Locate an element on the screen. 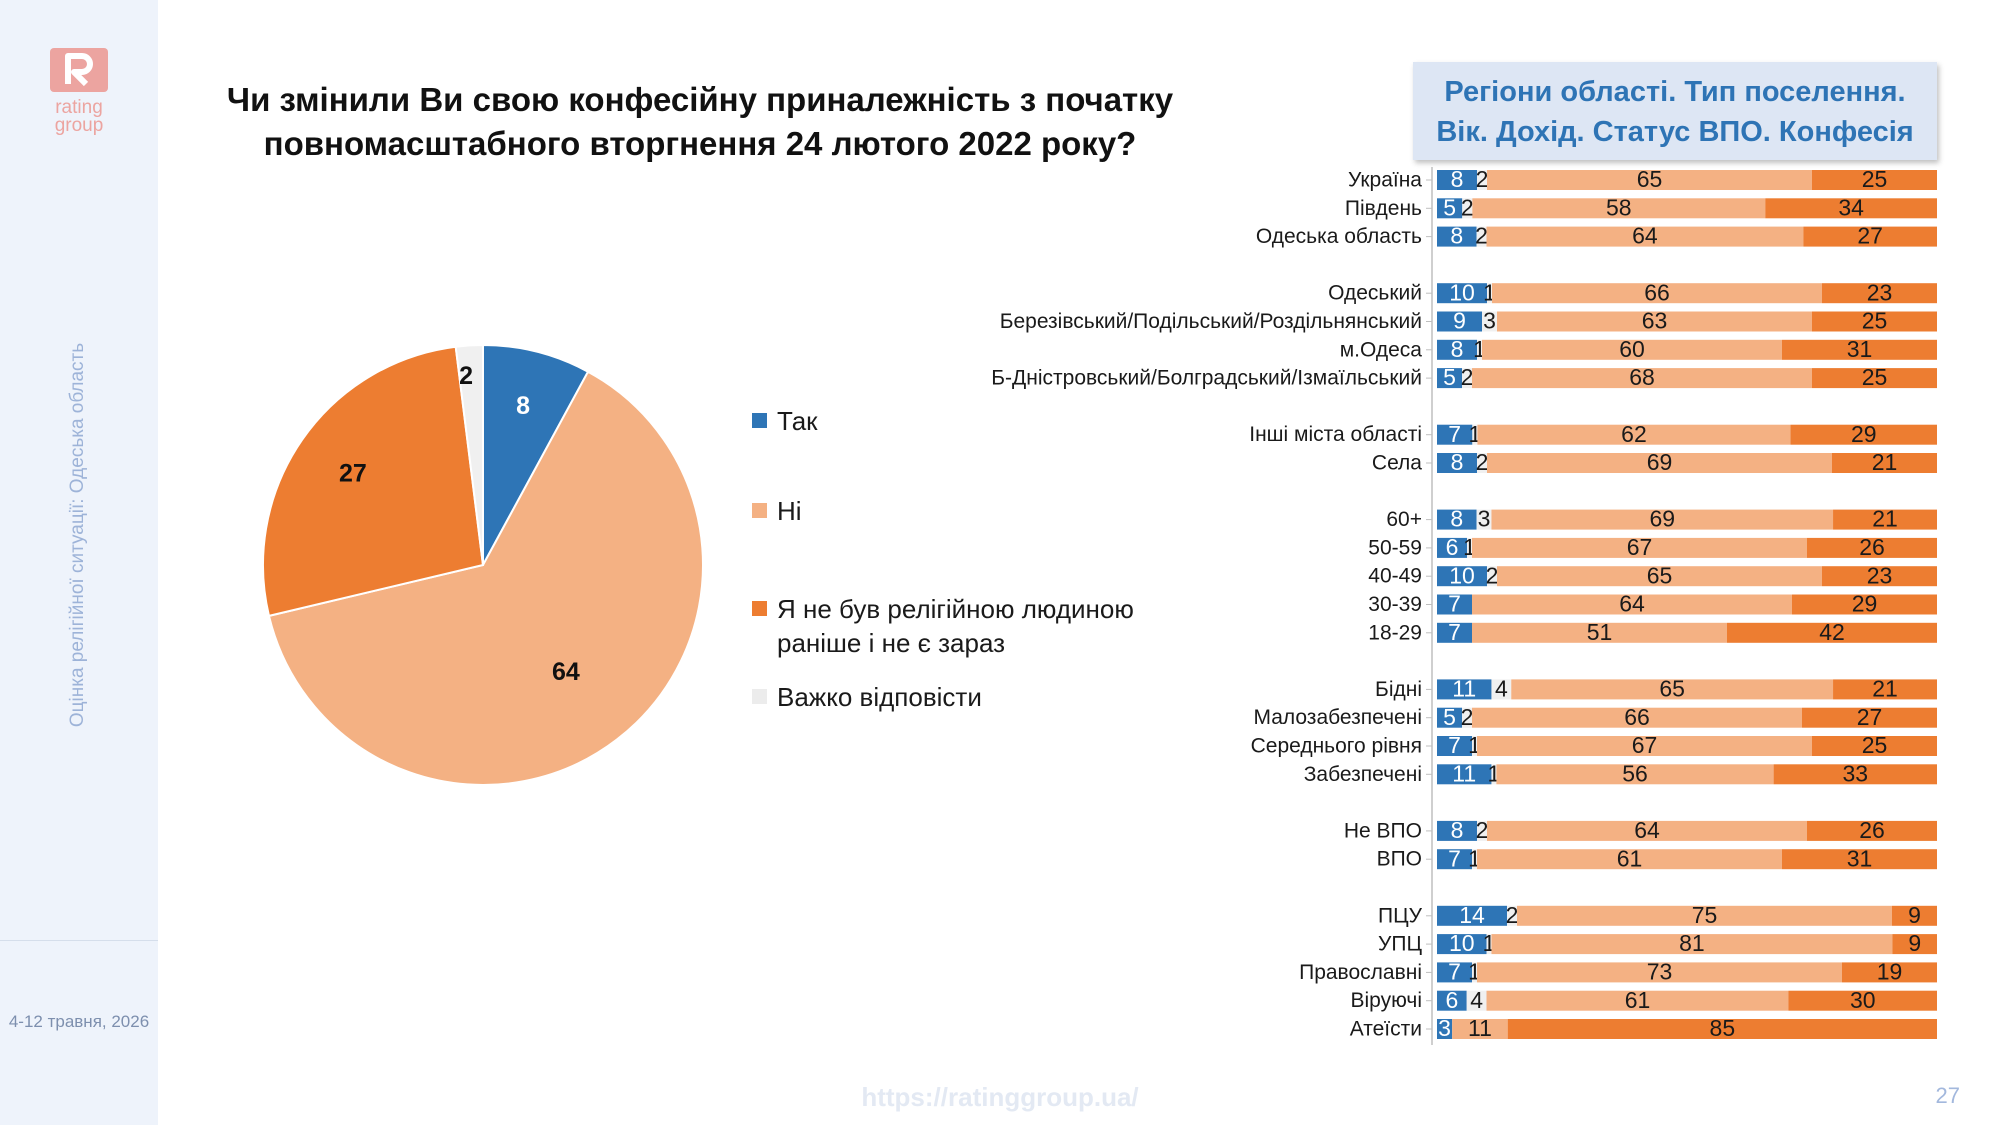  legend-label: Так is located at coordinates (797, 421).